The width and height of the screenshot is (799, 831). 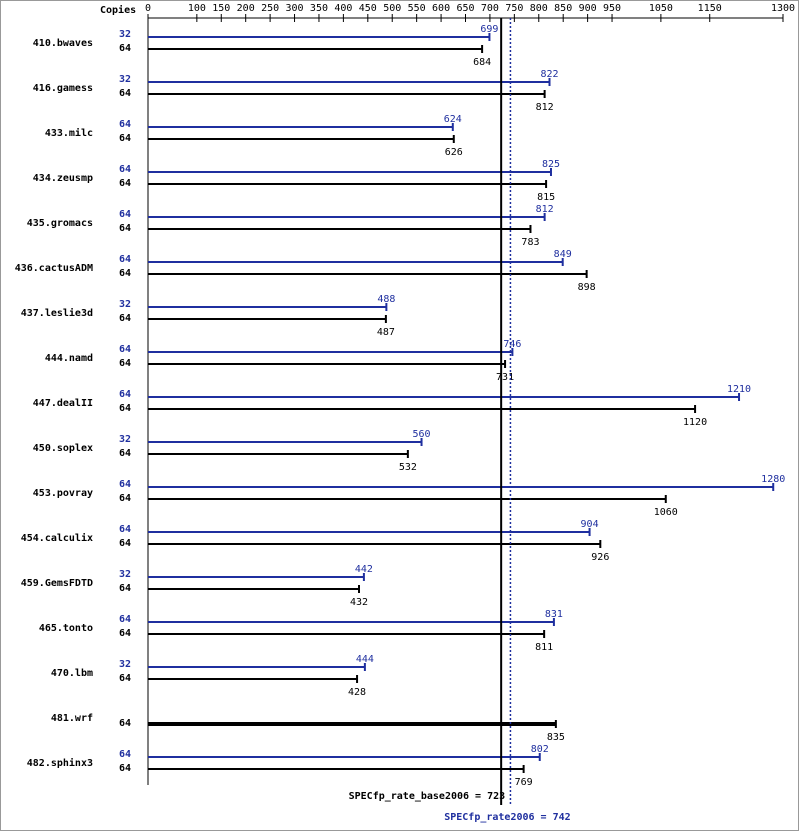 What do you see at coordinates (63, 448) in the screenshot?
I see `benchmark-label: 450.soplex` at bounding box center [63, 448].